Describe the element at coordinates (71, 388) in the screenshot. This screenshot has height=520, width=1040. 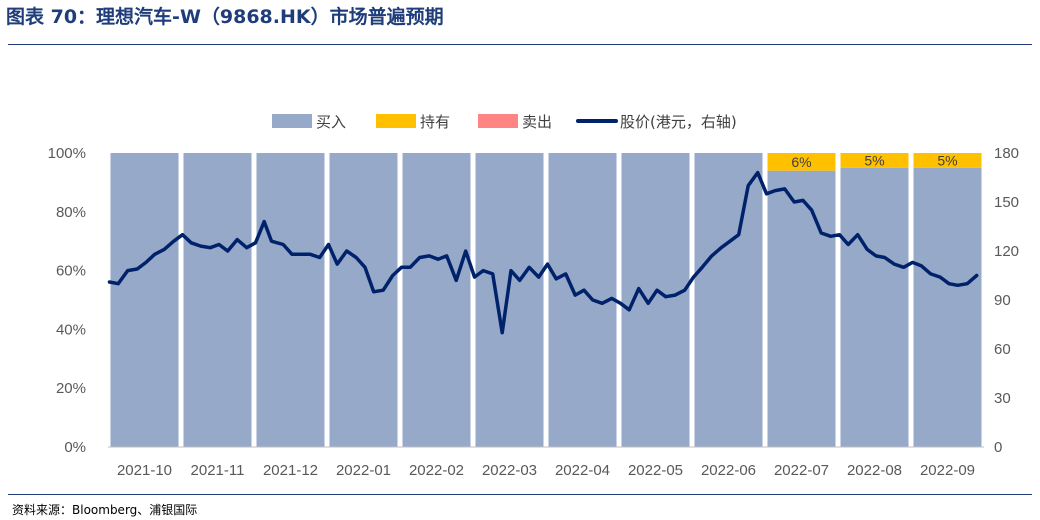
I see `y-left-tick-label: 20%` at that location.